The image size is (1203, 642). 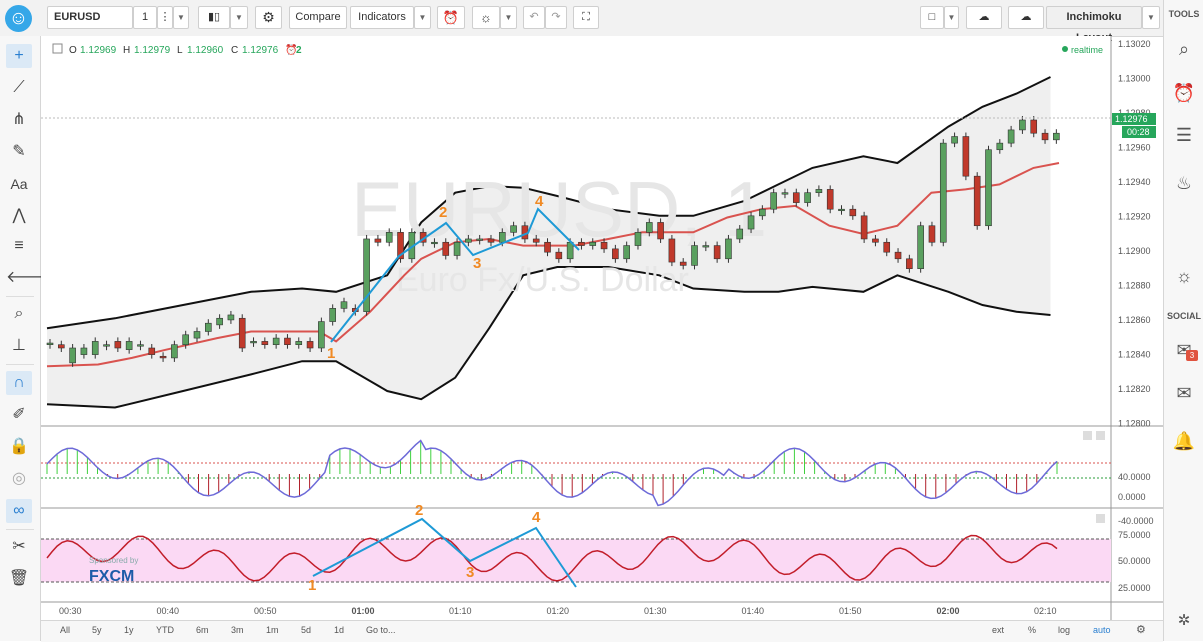 I want to click on pitchfork-icon: ⋔, so click(x=19, y=119).